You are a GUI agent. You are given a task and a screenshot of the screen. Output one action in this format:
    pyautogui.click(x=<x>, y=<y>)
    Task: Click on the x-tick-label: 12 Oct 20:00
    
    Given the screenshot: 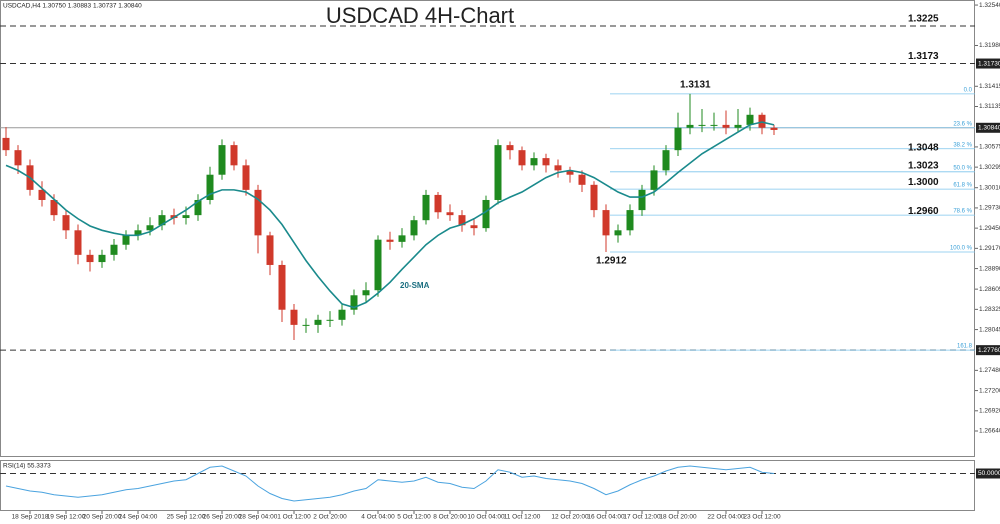 What is the action you would take?
    pyautogui.click(x=570, y=517)
    